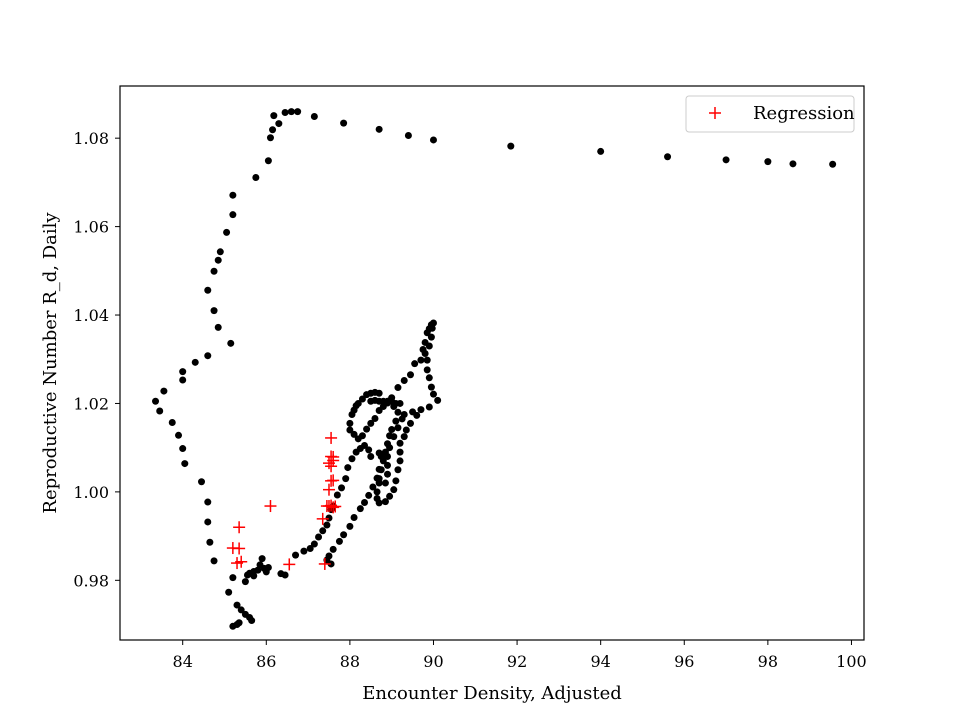 The image size is (960, 720). What do you see at coordinates (91, 315) in the screenshot?
I see `y-tick-label: 1.04` at bounding box center [91, 315].